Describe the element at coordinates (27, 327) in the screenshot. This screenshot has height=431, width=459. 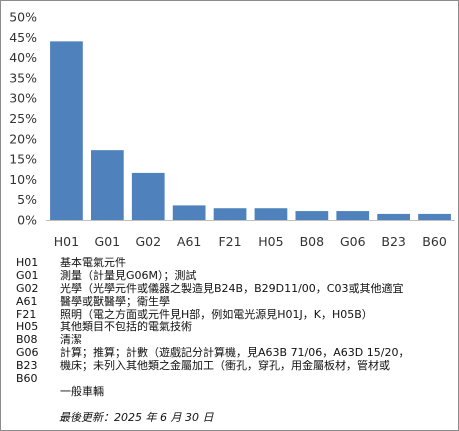
I see `legend-code: H05` at that location.